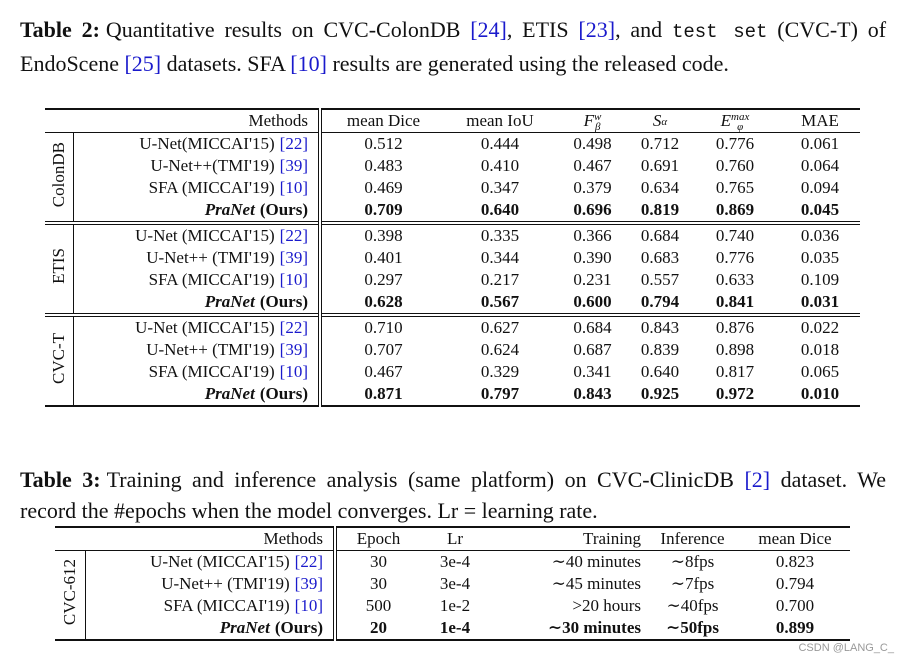 The image size is (908, 660). I want to click on value-cell: 0.709, so click(383, 210).